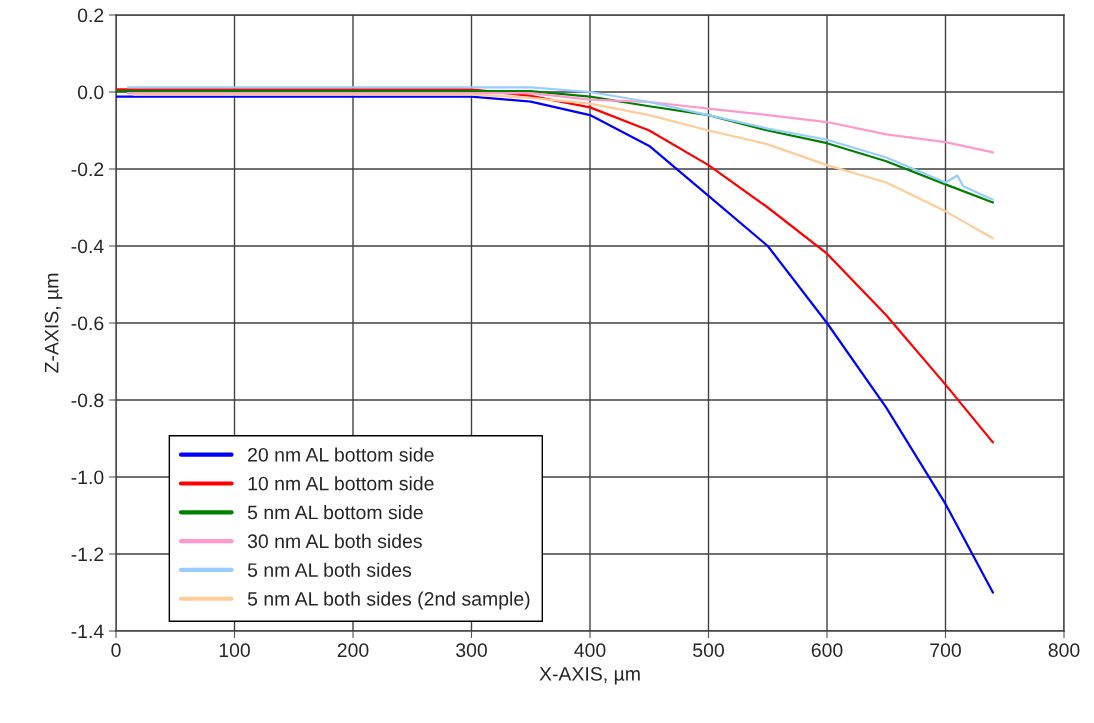 The image size is (1094, 723). What do you see at coordinates (334, 541) in the screenshot?
I see `legend-label: 30 nm AL both sides` at bounding box center [334, 541].